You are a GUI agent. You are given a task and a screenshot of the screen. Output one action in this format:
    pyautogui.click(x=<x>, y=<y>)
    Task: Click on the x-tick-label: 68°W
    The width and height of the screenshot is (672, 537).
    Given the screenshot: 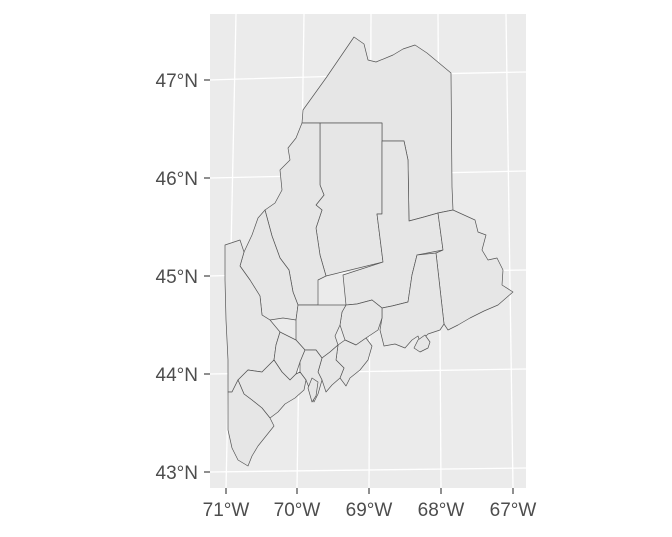 What is the action you would take?
    pyautogui.click(x=441, y=510)
    